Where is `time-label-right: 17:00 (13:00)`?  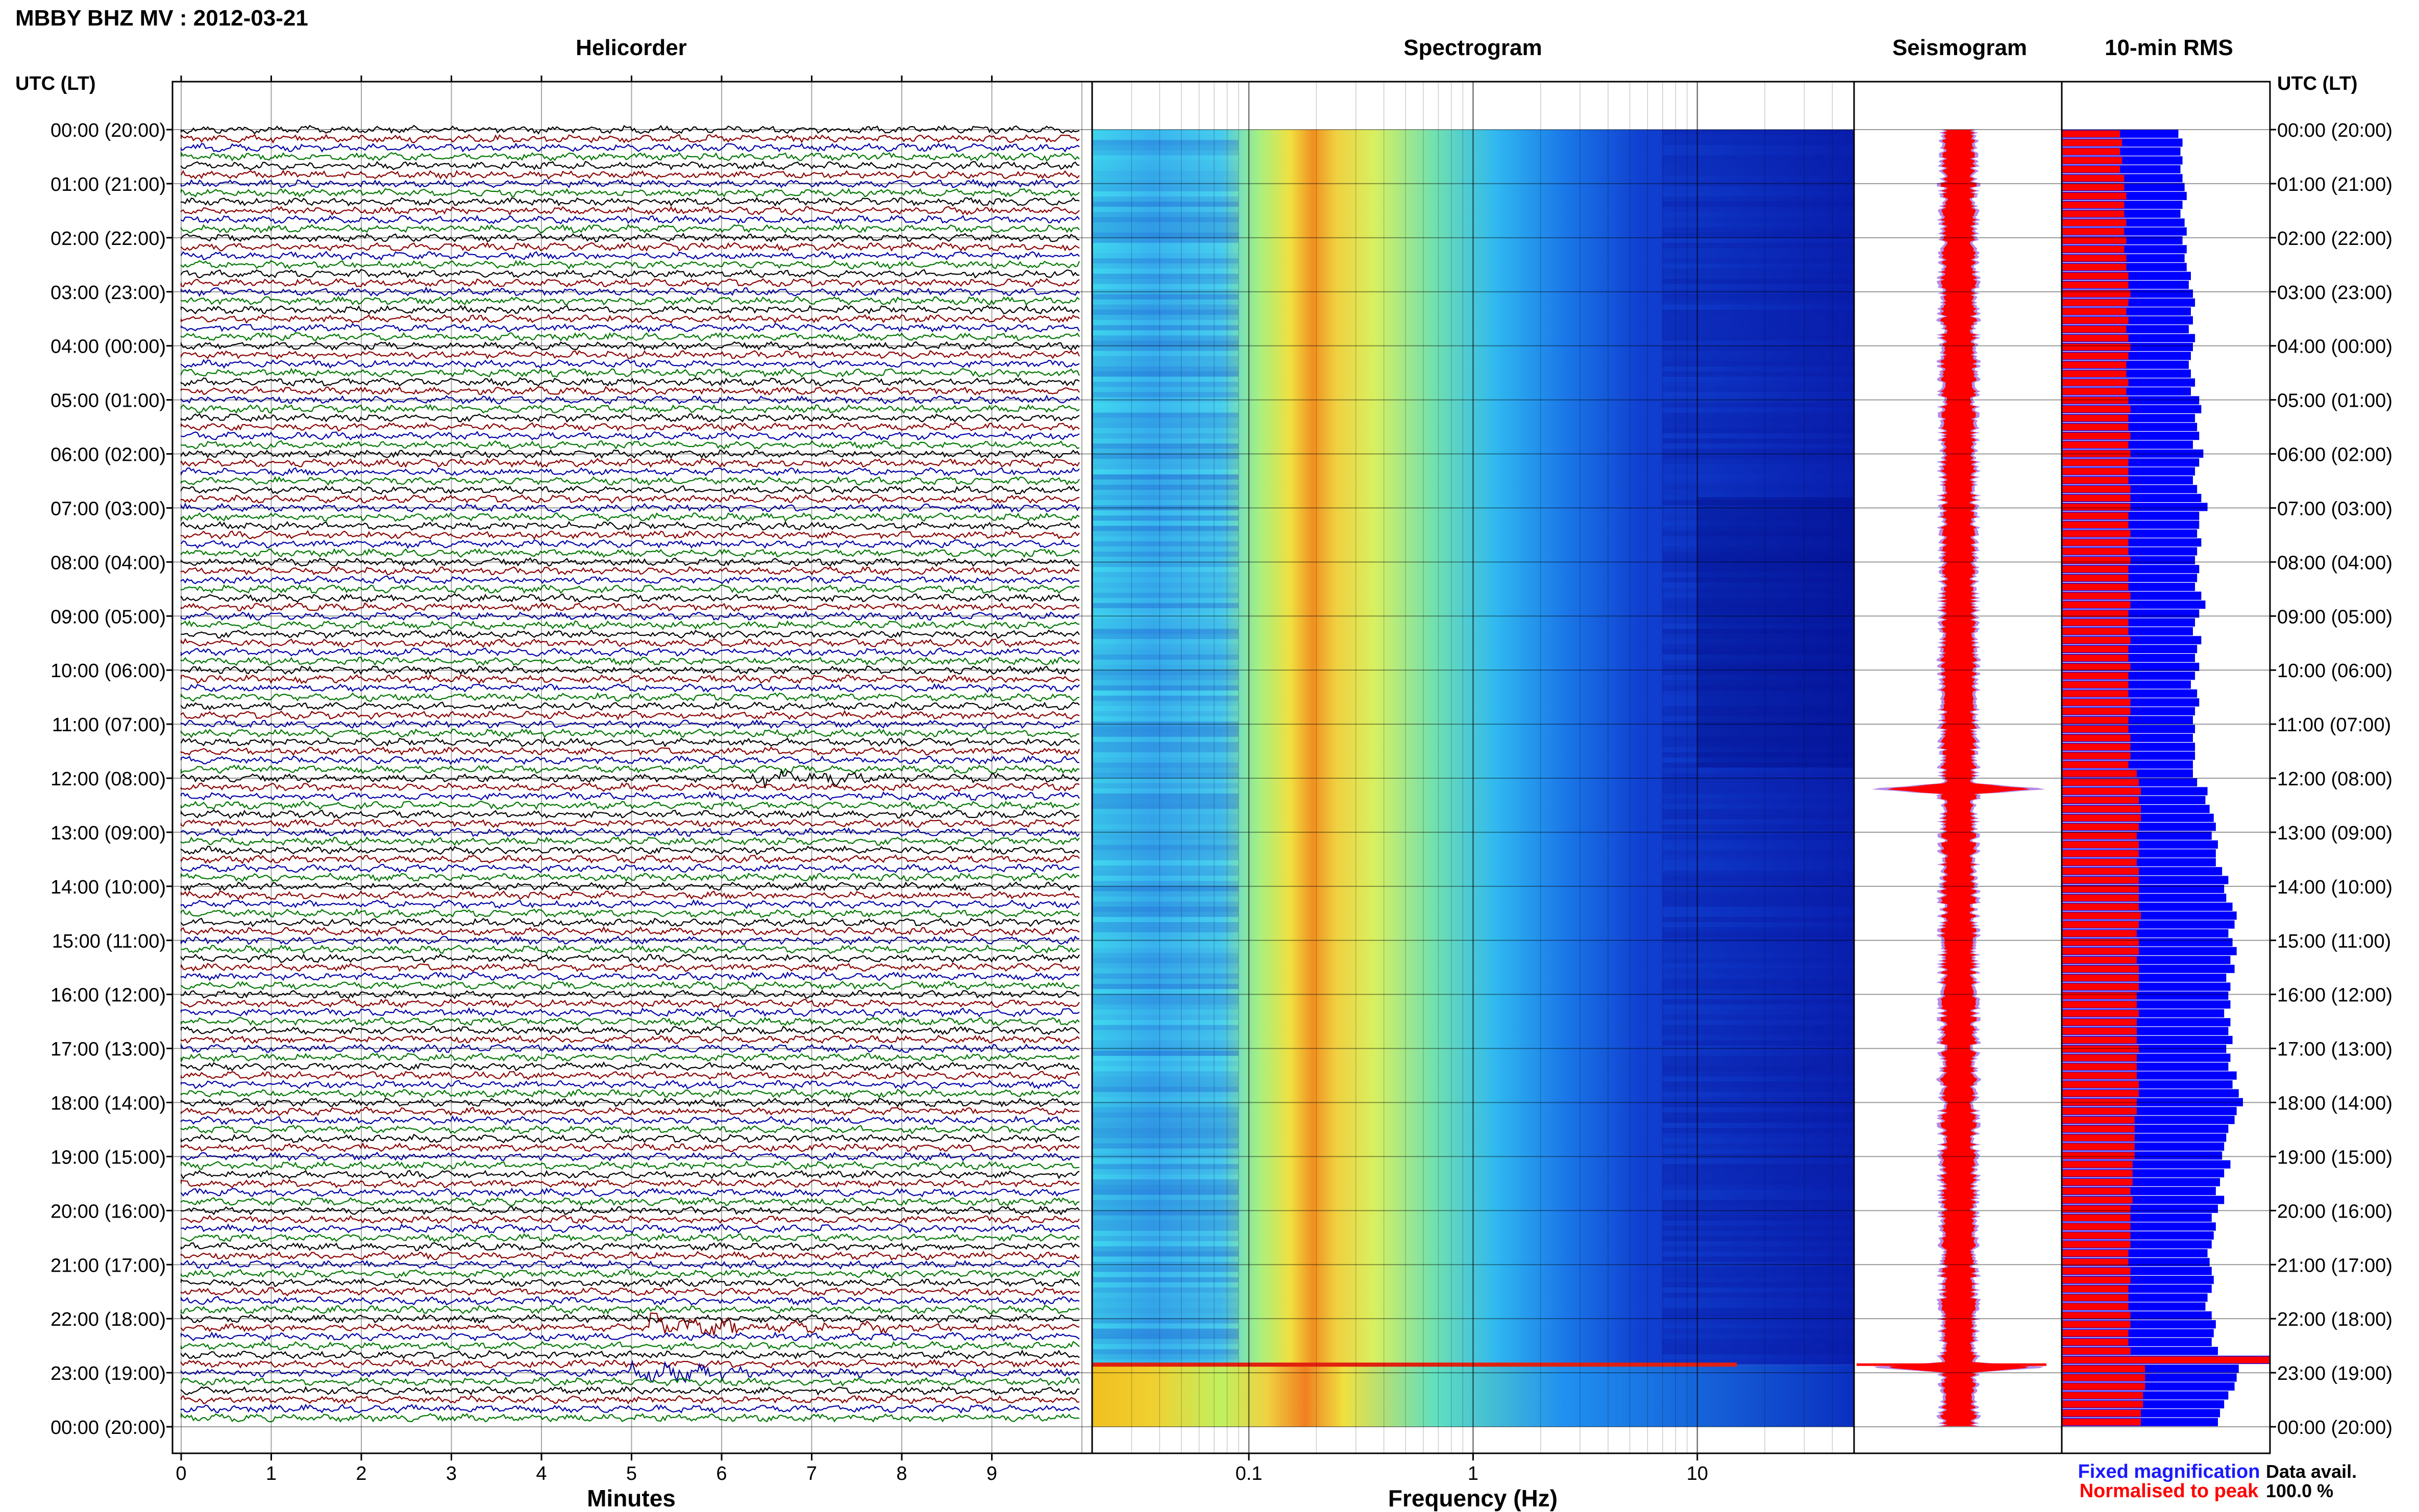 time-label-right: 17:00 (13:00) is located at coordinates (2334, 1049).